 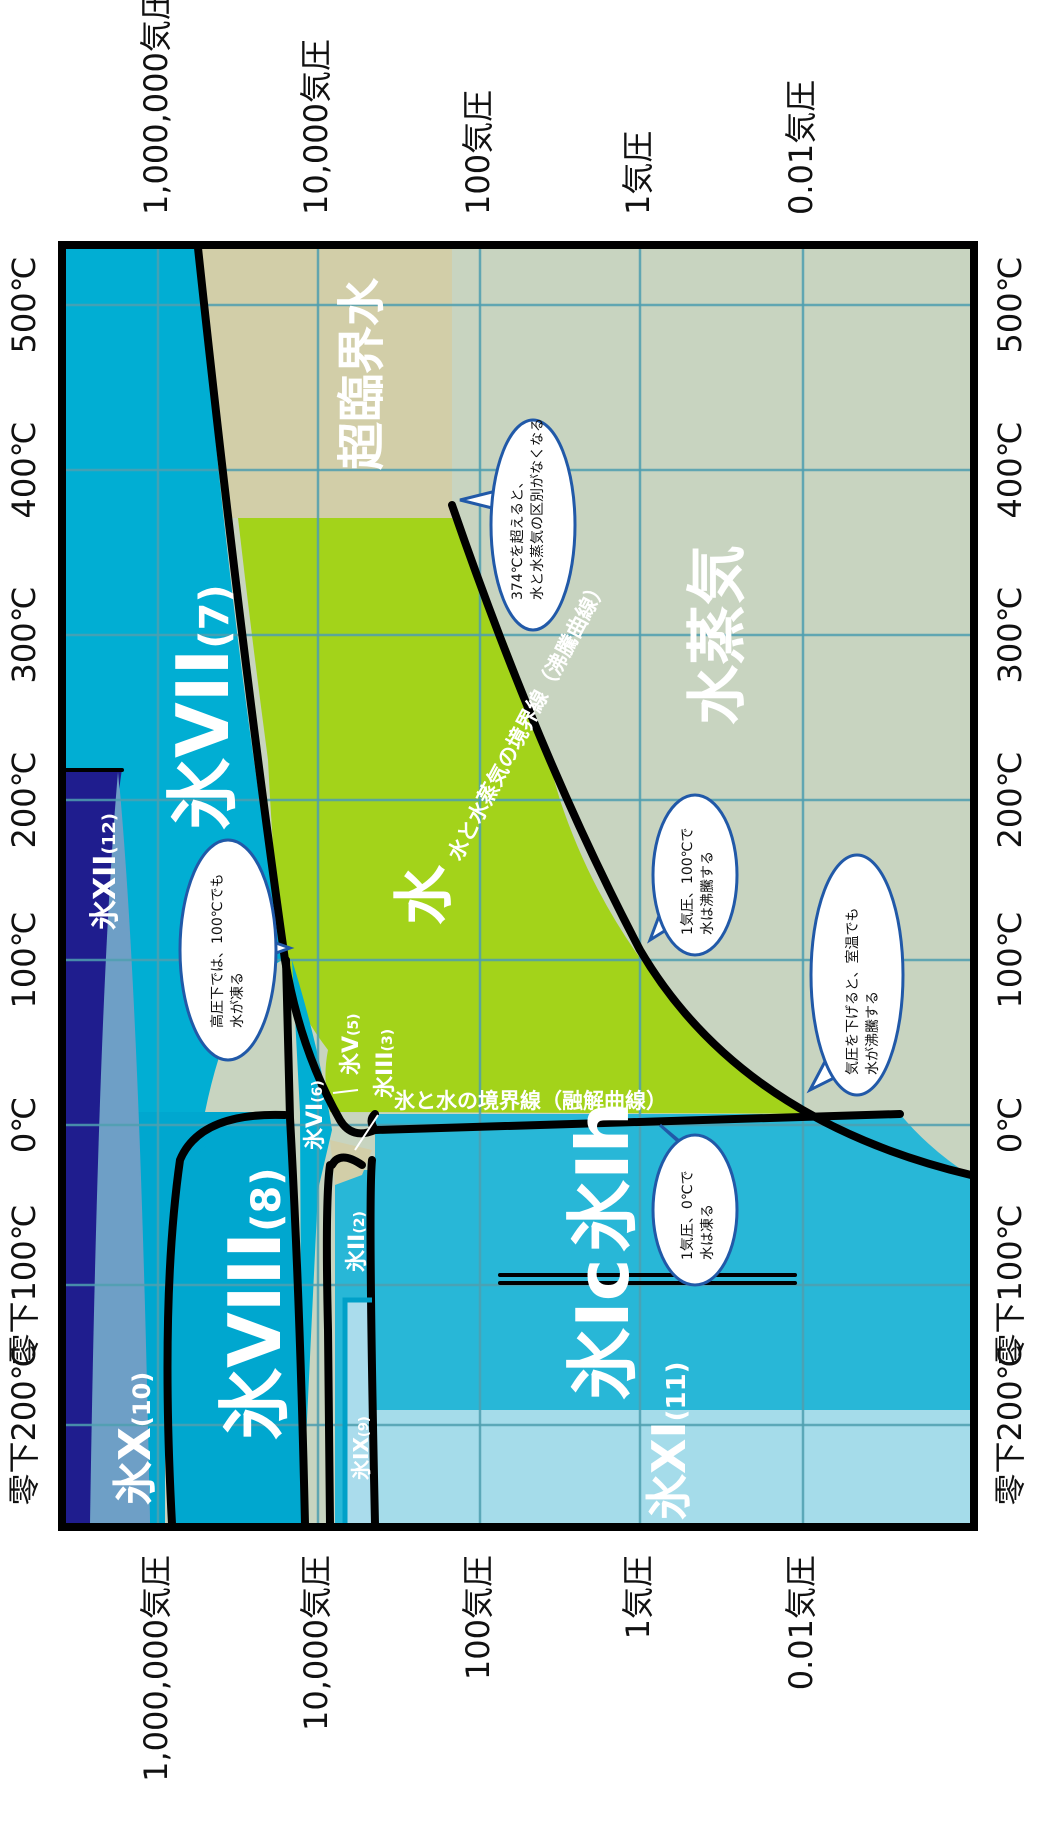 I want to click on label-melting-curve: 氷と水の境界線（融解曲線）, so click(x=530, y=1101).